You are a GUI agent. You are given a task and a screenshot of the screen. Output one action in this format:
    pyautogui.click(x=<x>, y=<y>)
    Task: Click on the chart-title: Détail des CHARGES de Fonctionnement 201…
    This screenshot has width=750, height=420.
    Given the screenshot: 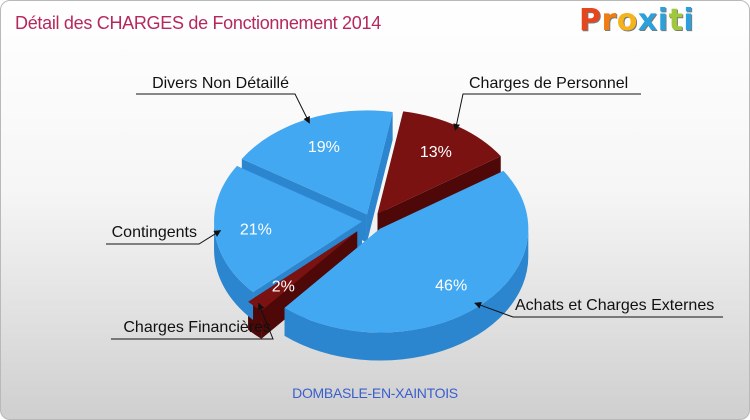 What is the action you would take?
    pyautogui.click(x=198, y=23)
    